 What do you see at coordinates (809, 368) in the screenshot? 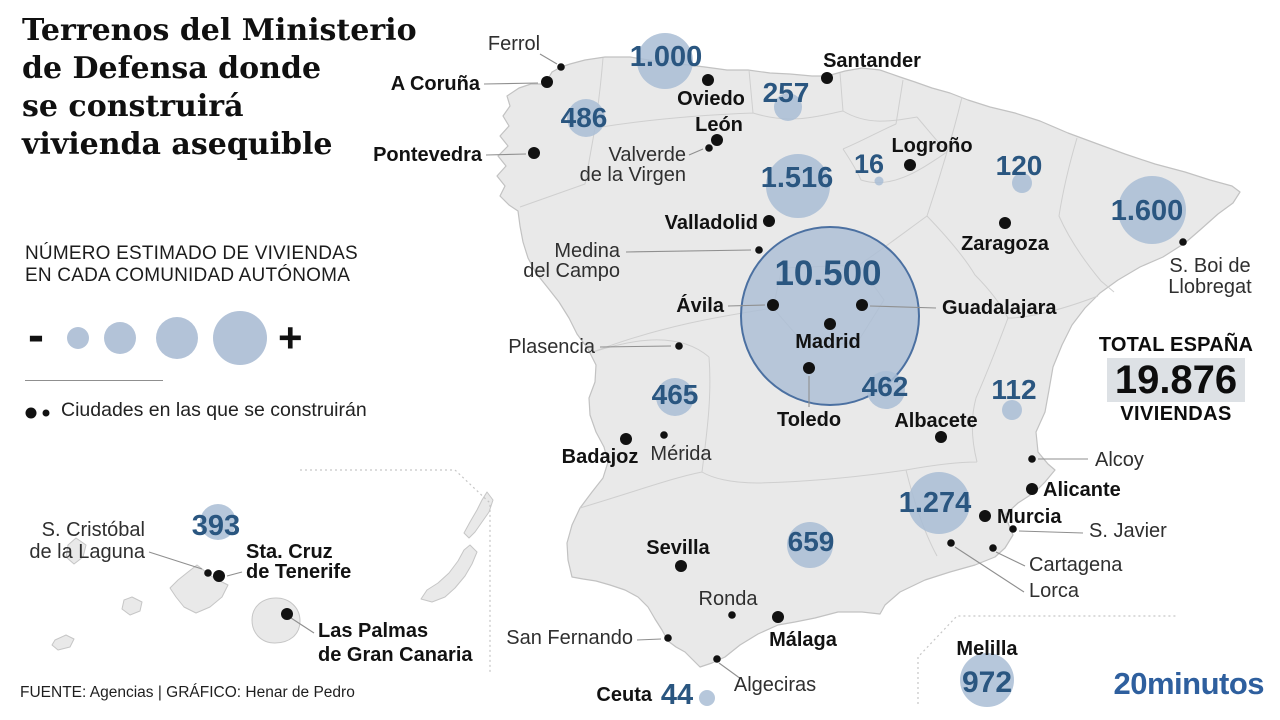
I see `city-dot-toledo` at bounding box center [809, 368].